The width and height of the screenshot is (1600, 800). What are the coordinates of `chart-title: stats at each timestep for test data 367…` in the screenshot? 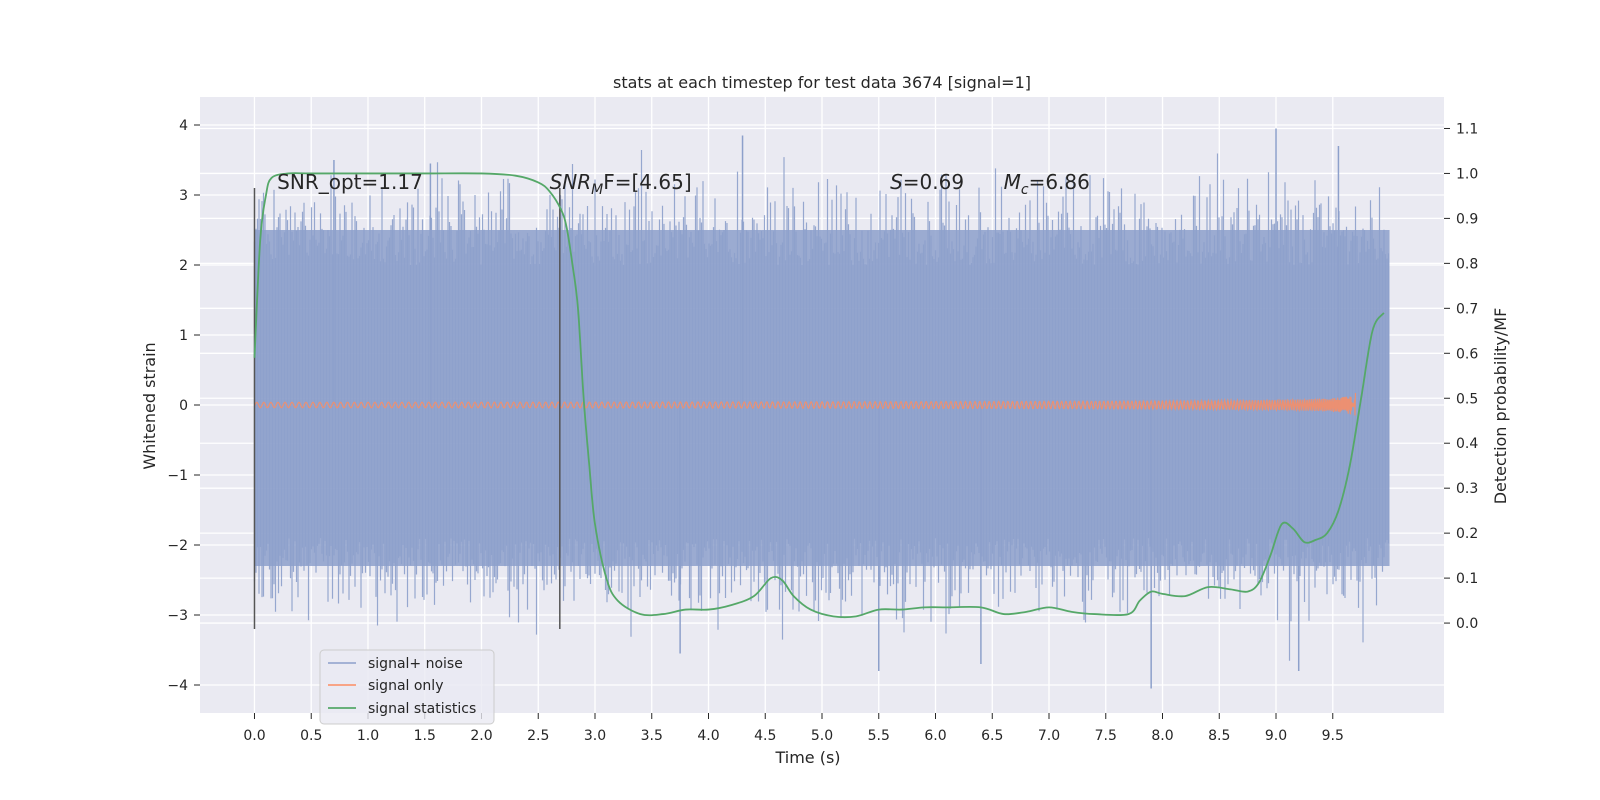 It's located at (822, 82).